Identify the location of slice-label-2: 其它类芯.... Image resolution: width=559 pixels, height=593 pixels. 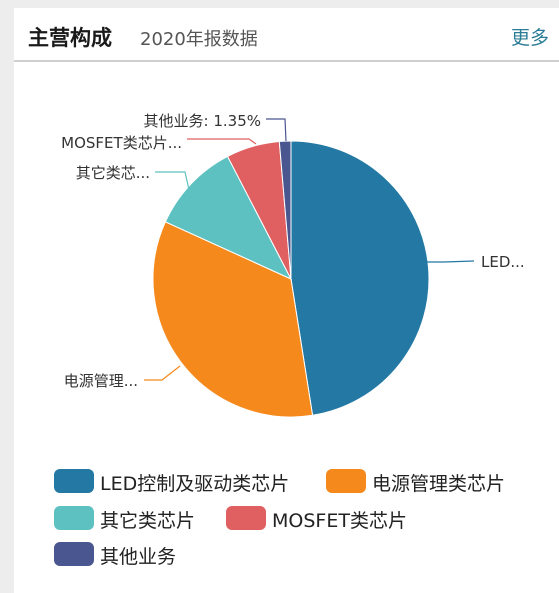
(113, 173).